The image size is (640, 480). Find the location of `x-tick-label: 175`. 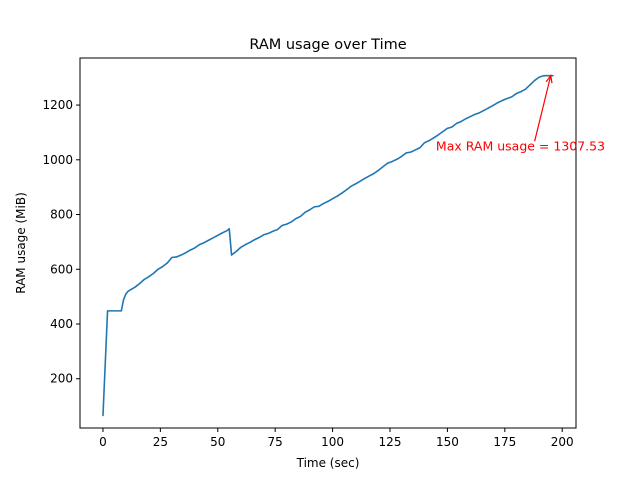

x-tick-label: 175 is located at coordinates (504, 442).